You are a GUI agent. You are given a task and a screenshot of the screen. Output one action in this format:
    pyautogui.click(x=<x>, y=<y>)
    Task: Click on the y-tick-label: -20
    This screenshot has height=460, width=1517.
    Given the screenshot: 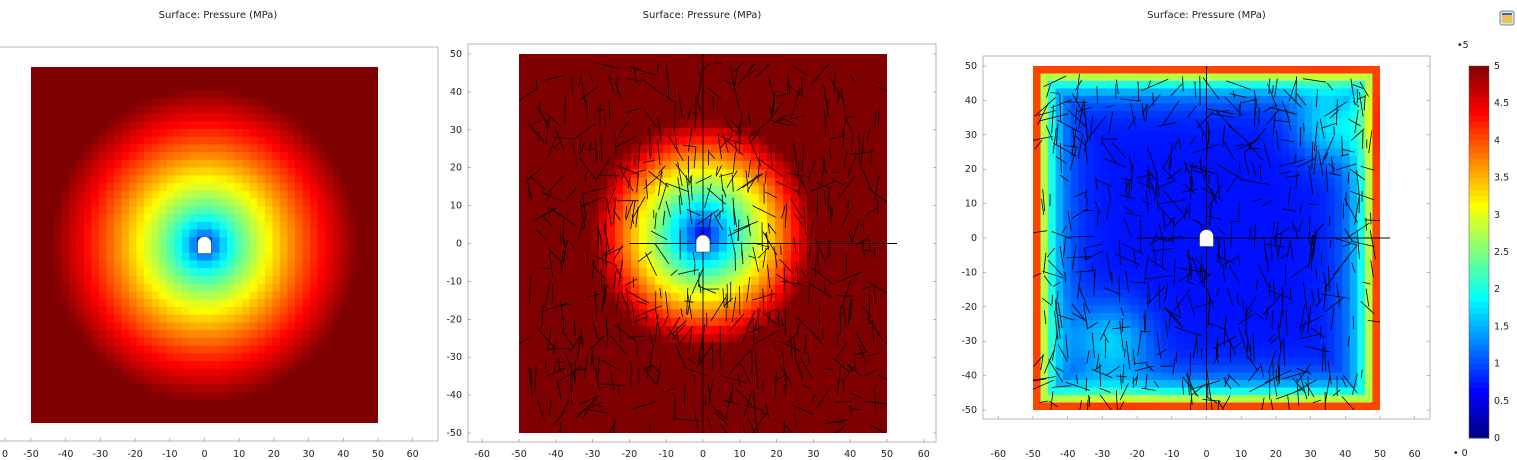 What is the action you would take?
    pyautogui.click(x=454, y=319)
    